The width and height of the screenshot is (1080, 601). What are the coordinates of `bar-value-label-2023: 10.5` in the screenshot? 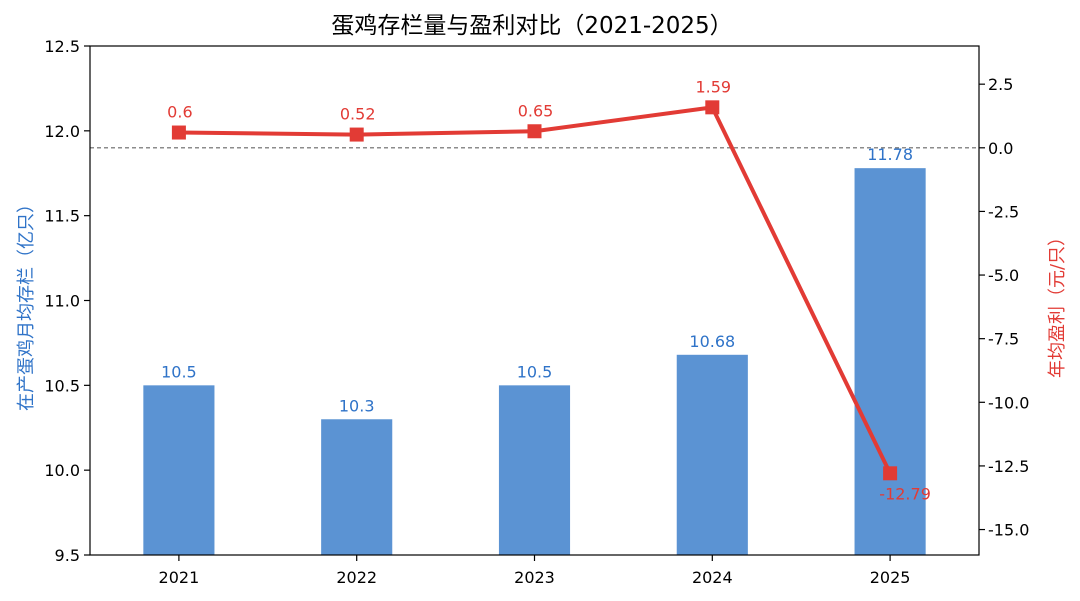 It's located at (535, 371).